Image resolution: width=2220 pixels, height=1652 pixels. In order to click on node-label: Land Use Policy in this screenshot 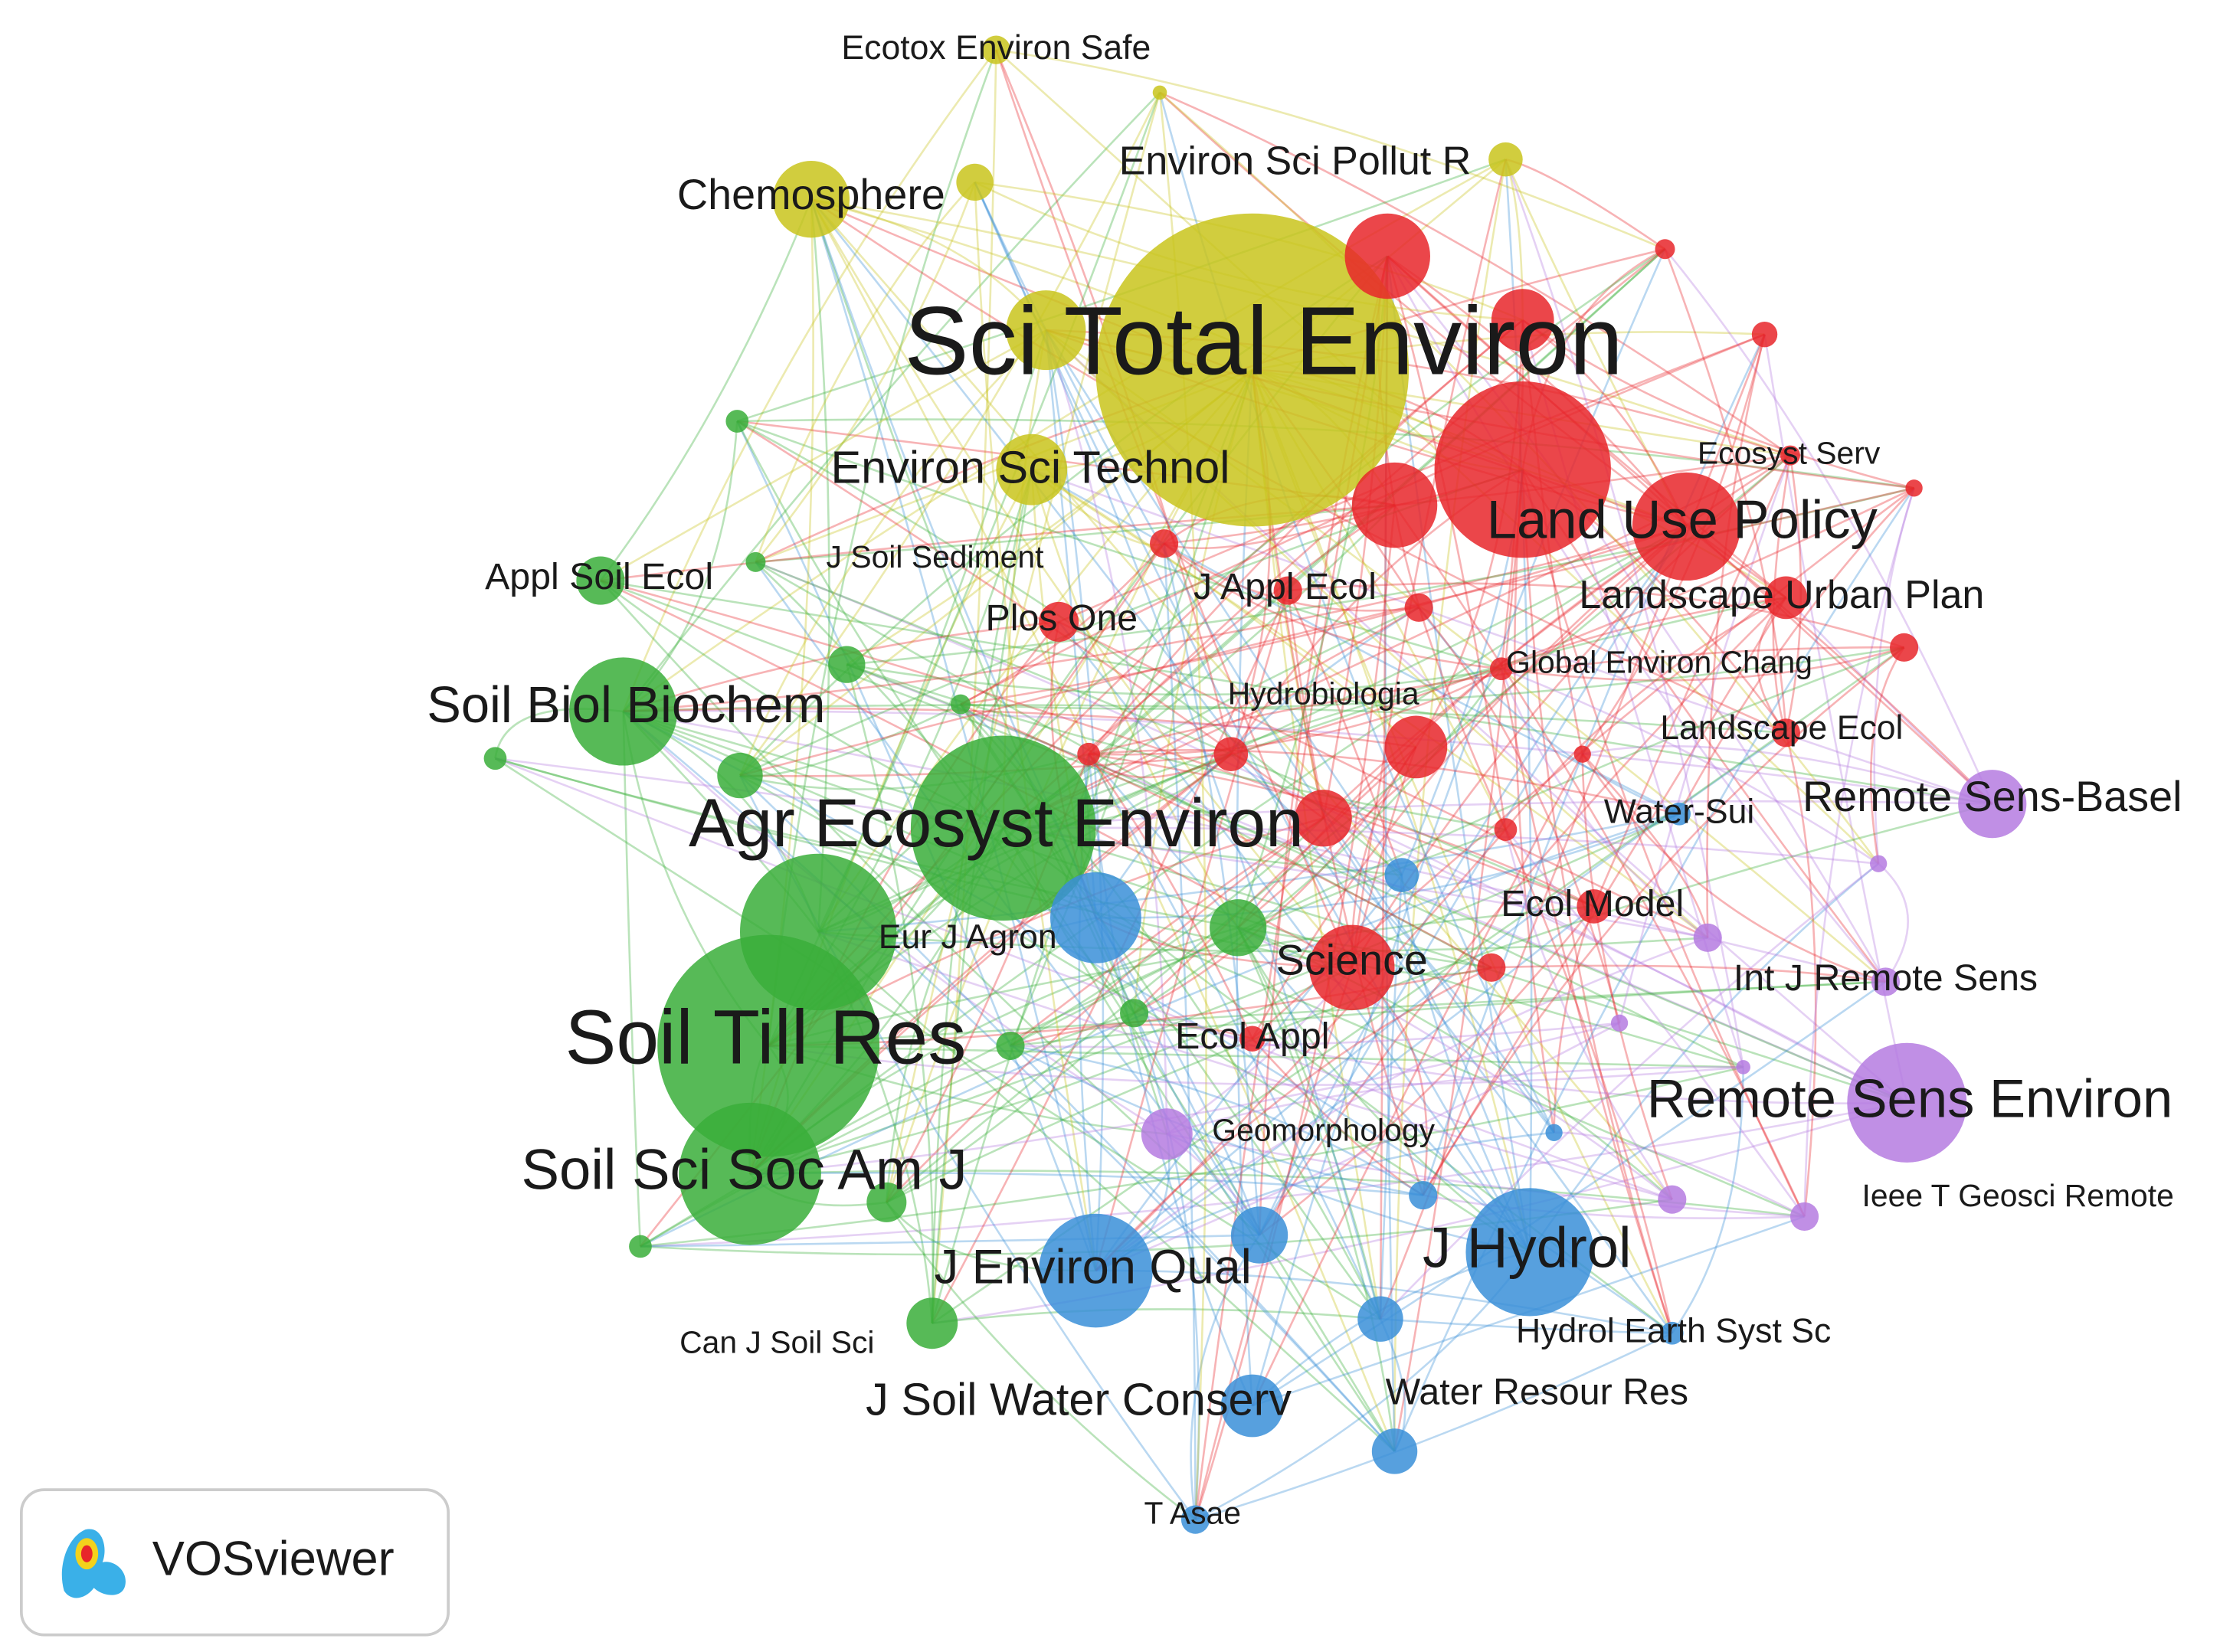, I will do `click(1682, 519)`.